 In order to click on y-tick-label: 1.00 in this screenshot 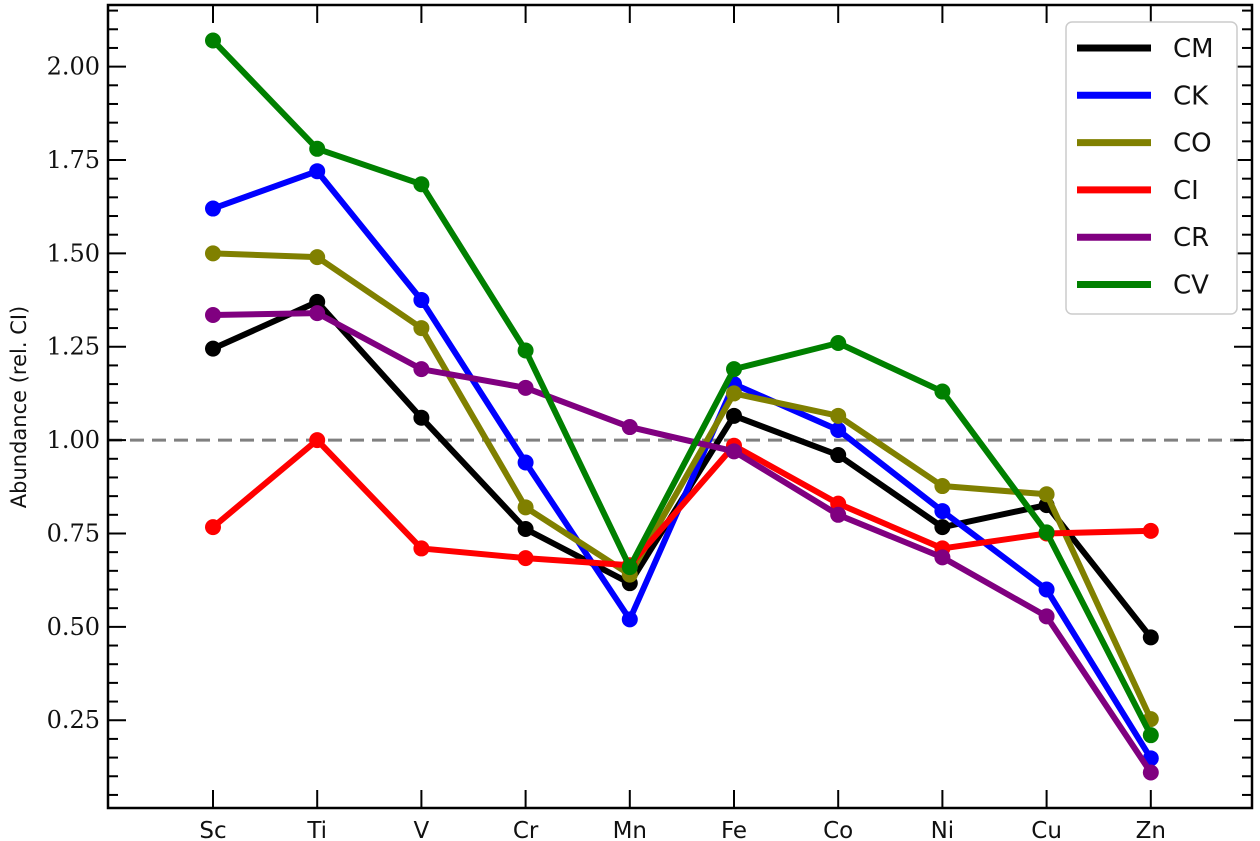, I will do `click(73, 440)`.